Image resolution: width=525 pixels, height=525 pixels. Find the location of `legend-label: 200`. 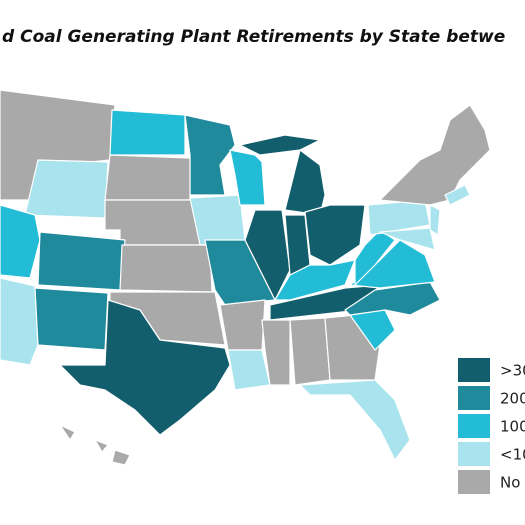

legend-label: 200 is located at coordinates (512, 399).